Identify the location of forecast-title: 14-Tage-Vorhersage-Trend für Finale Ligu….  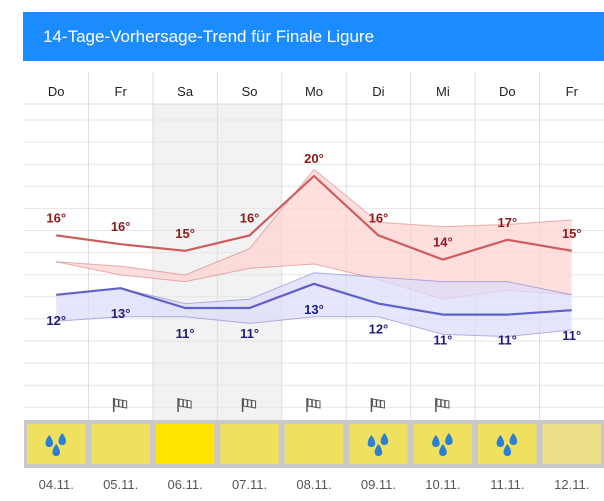
(209, 36).